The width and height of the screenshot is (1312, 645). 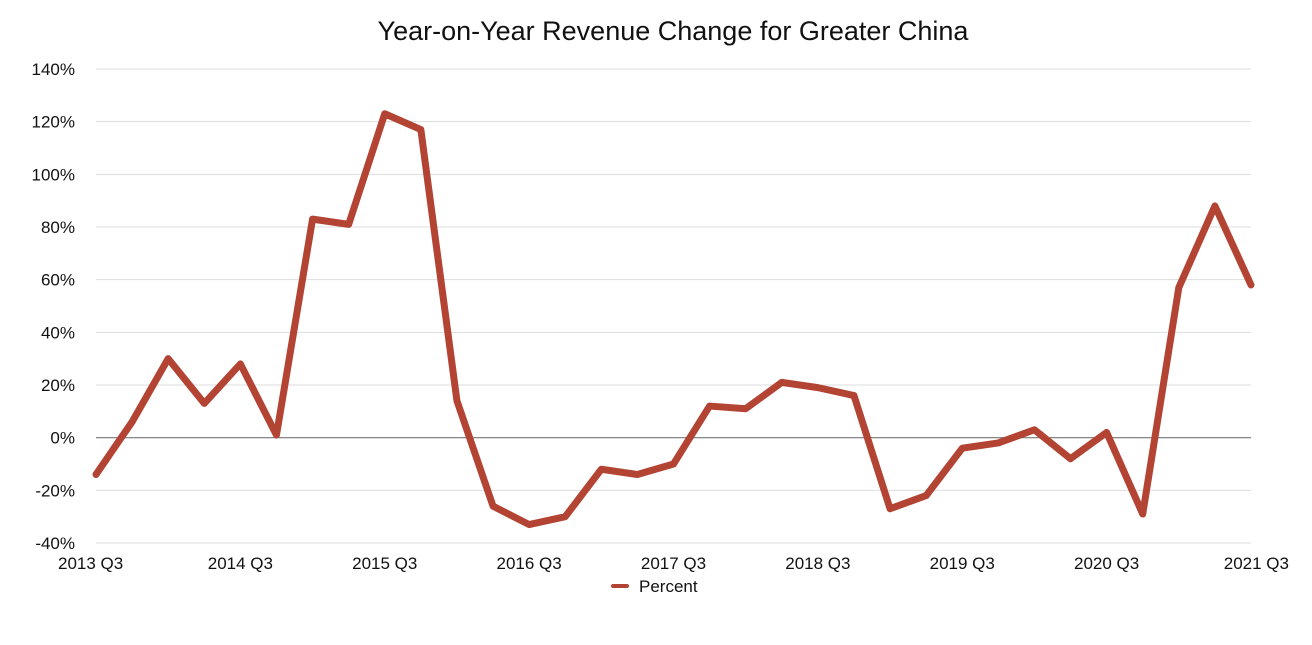 What do you see at coordinates (62, 438) in the screenshot?
I see `y-tick-label: 0%` at bounding box center [62, 438].